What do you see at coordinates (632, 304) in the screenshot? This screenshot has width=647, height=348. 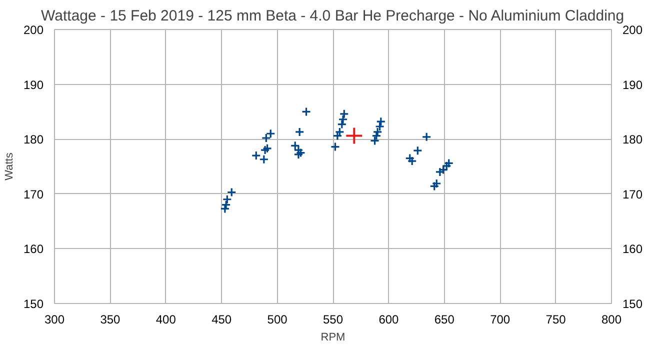 I see `y2-tick-label: 150` at bounding box center [632, 304].